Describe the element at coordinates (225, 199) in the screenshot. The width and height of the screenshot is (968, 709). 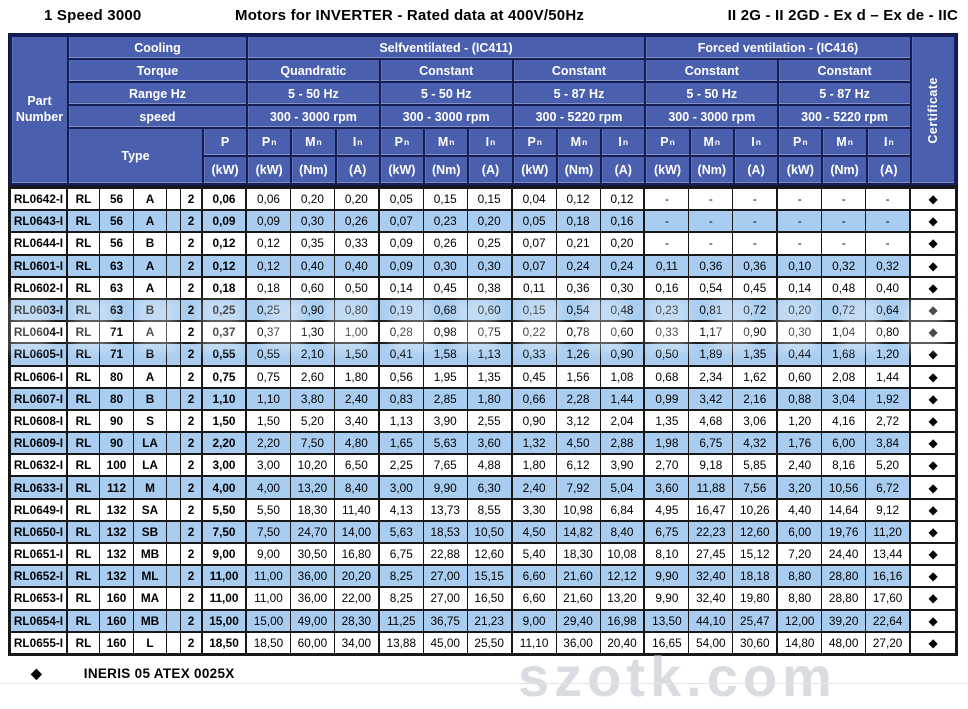
I see `cell-rated-power: 0,06` at that location.